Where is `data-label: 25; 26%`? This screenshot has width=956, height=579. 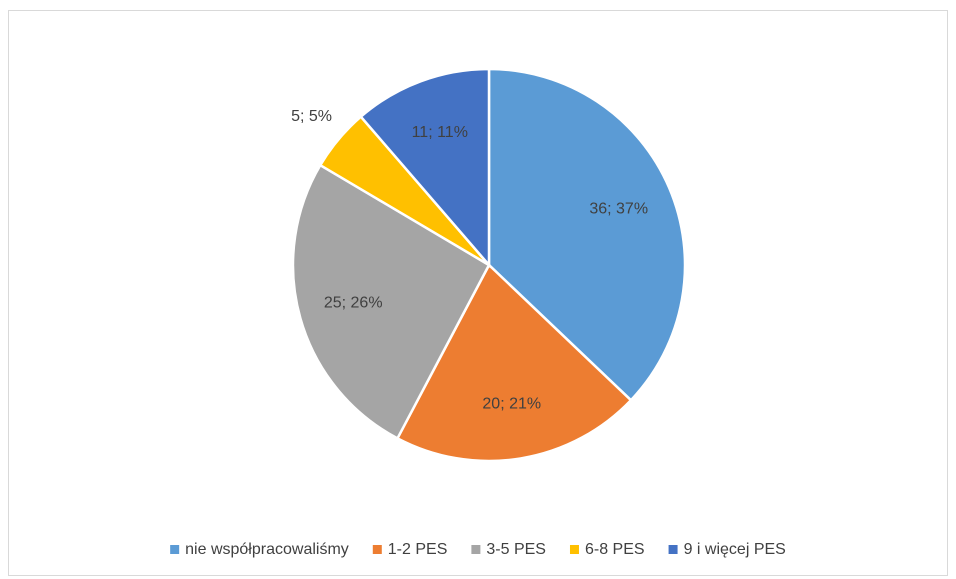
data-label: 25; 26% is located at coordinates (353, 303).